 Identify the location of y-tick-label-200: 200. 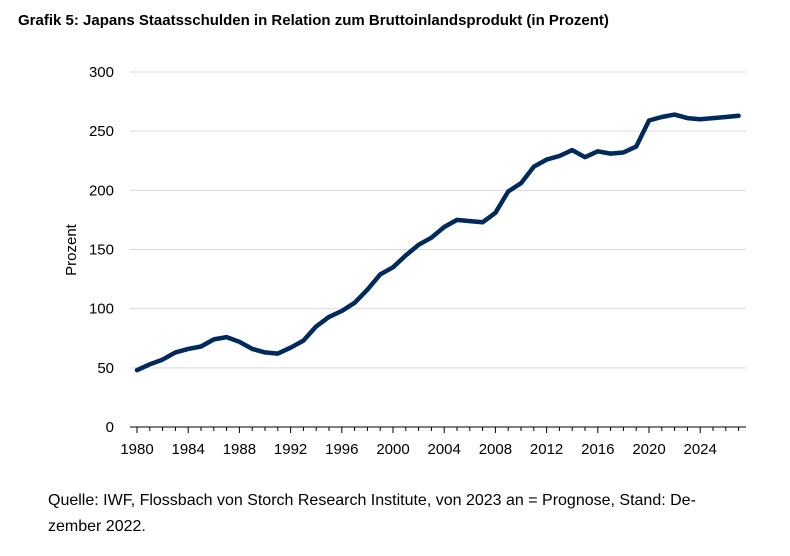
(101, 190).